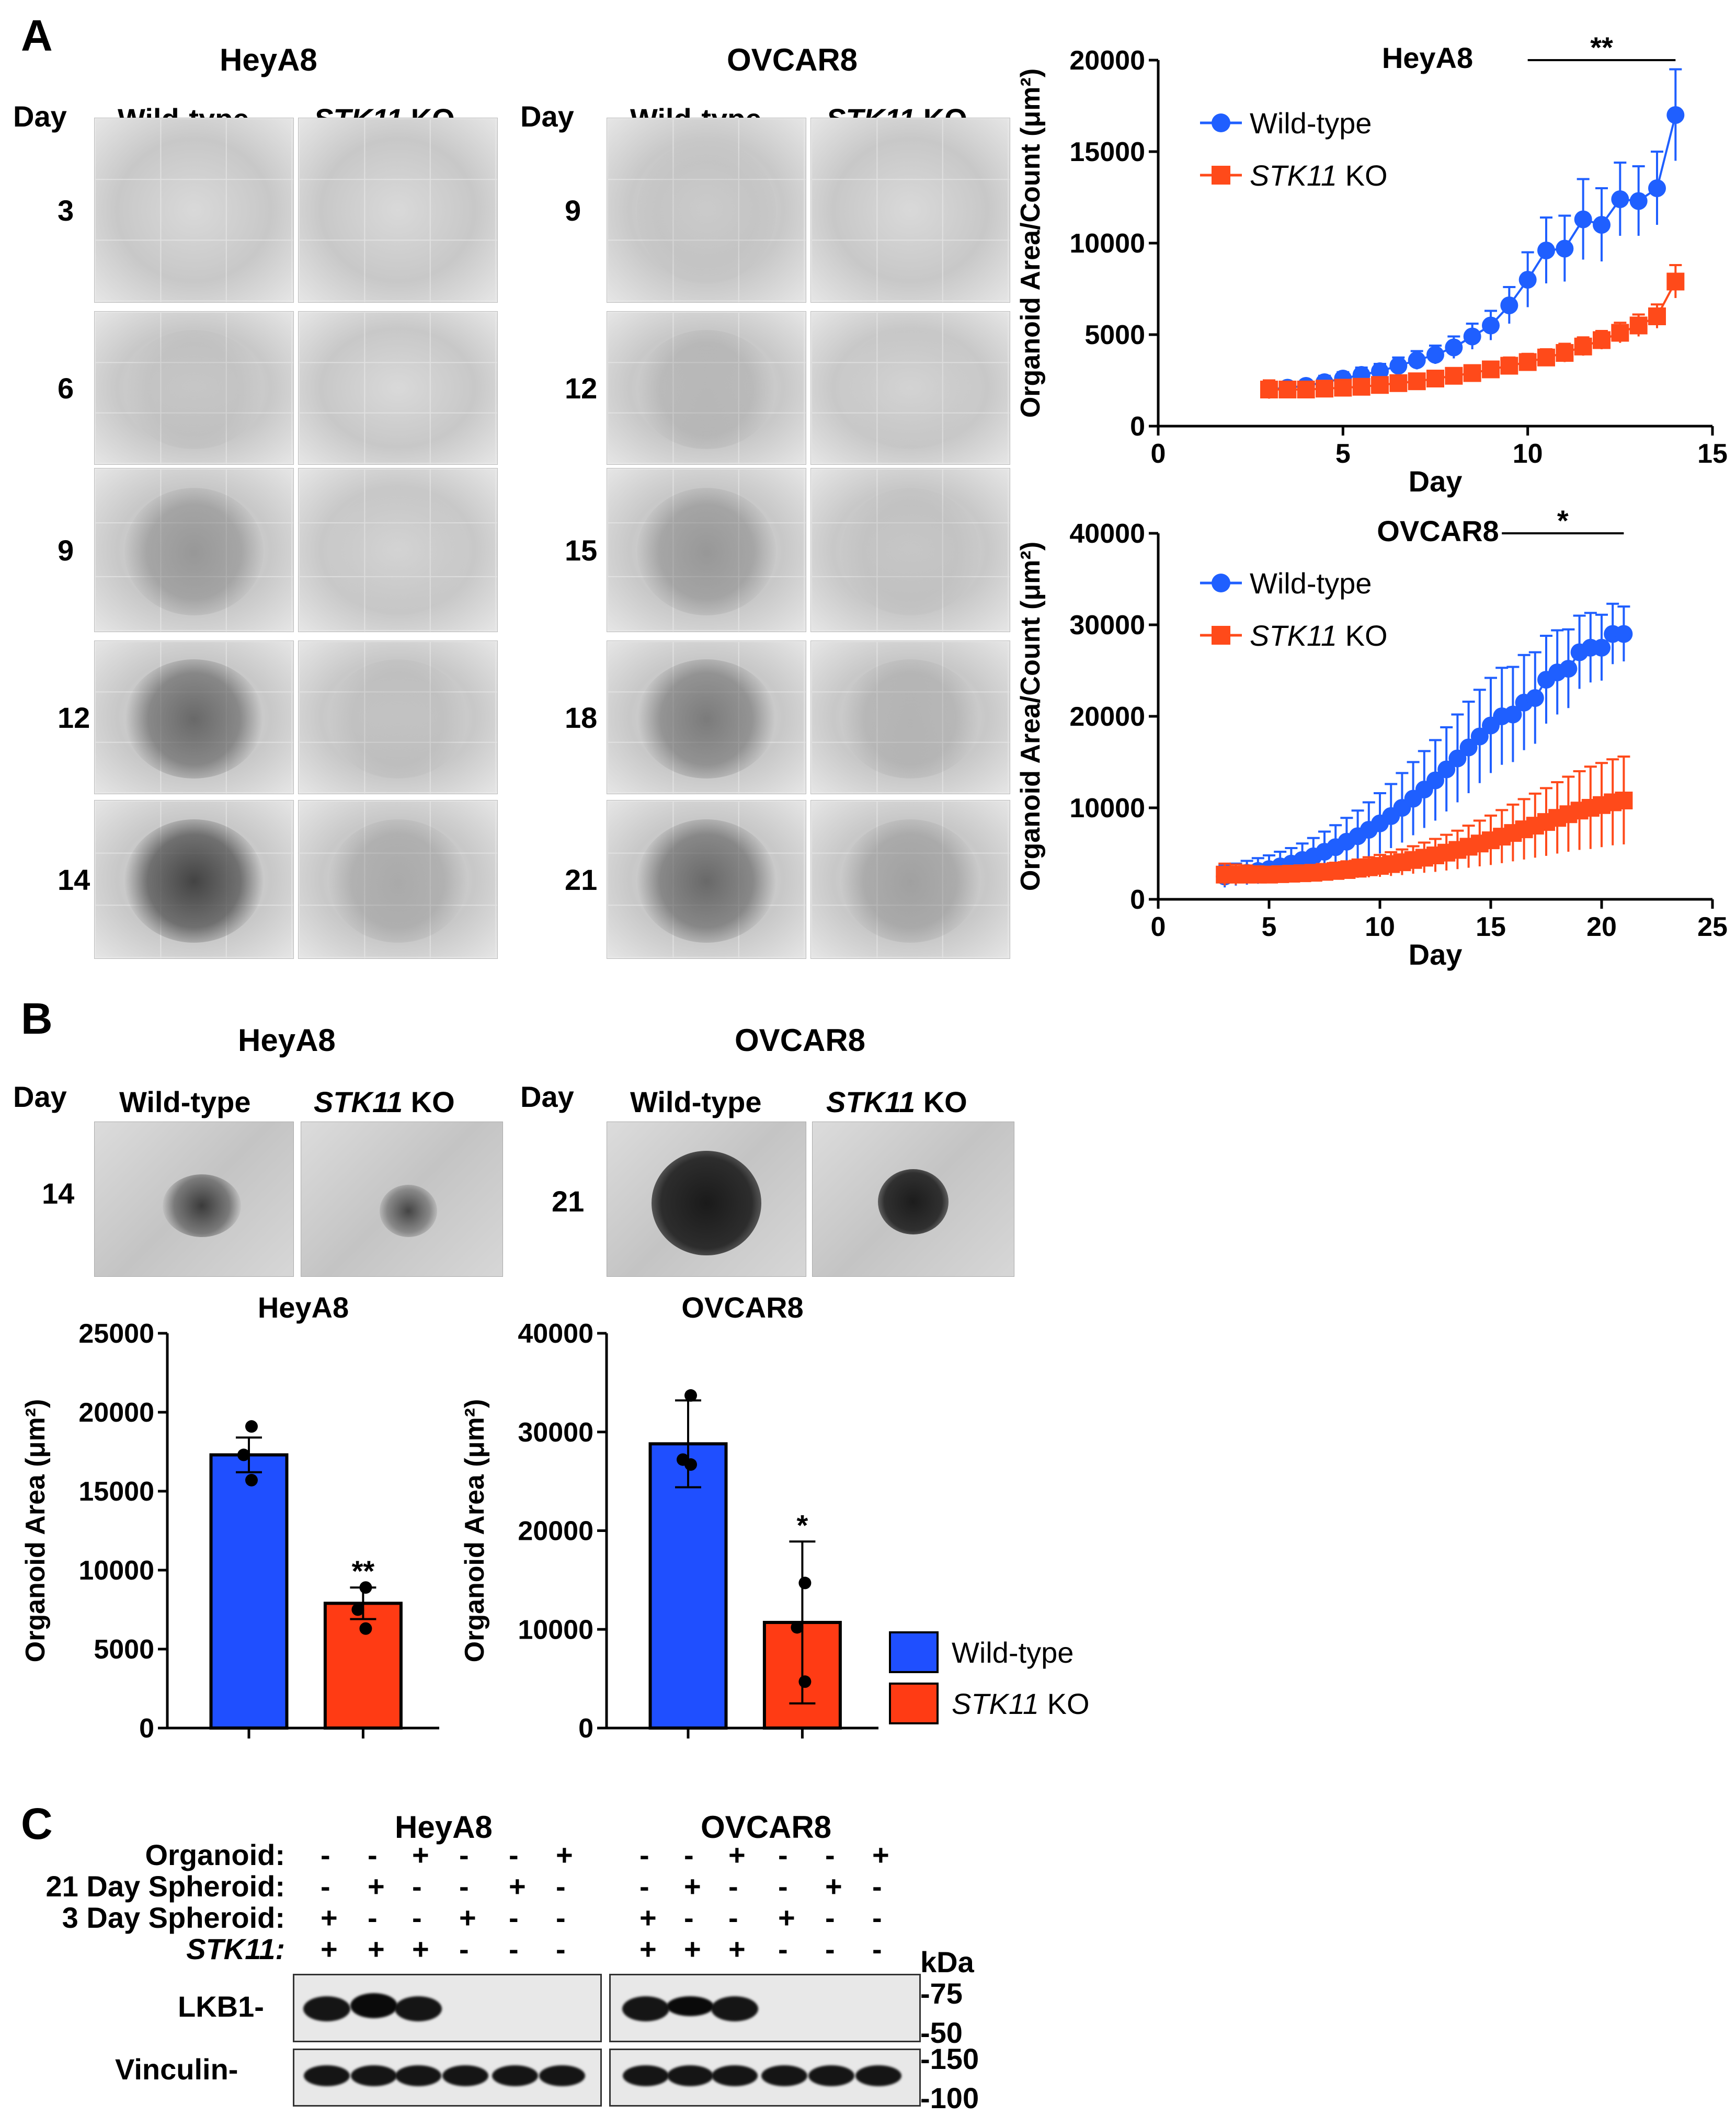 This screenshot has height=2116, width=1736. What do you see at coordinates (146, 1729) in the screenshot?
I see `y-tick-label: 0` at bounding box center [146, 1729].